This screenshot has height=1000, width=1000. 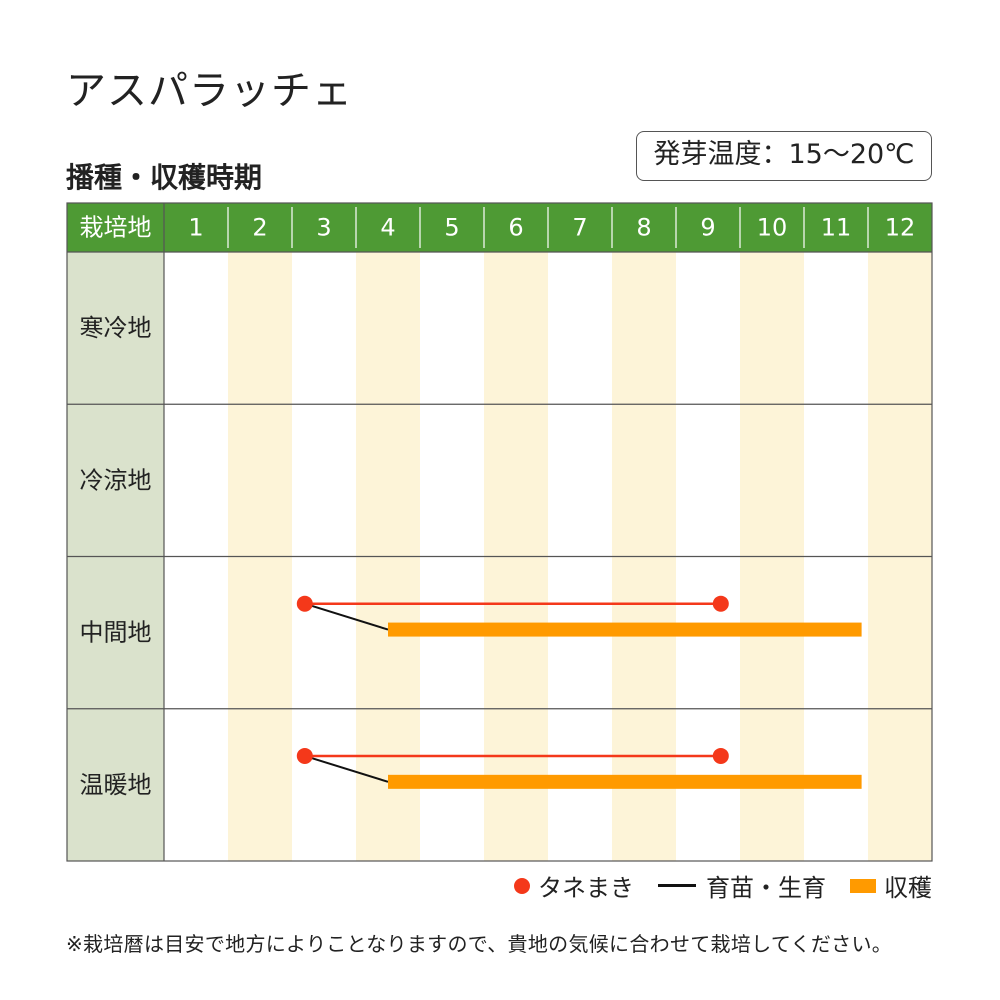 I want to click on month-label-12: 12, so click(x=900, y=228).